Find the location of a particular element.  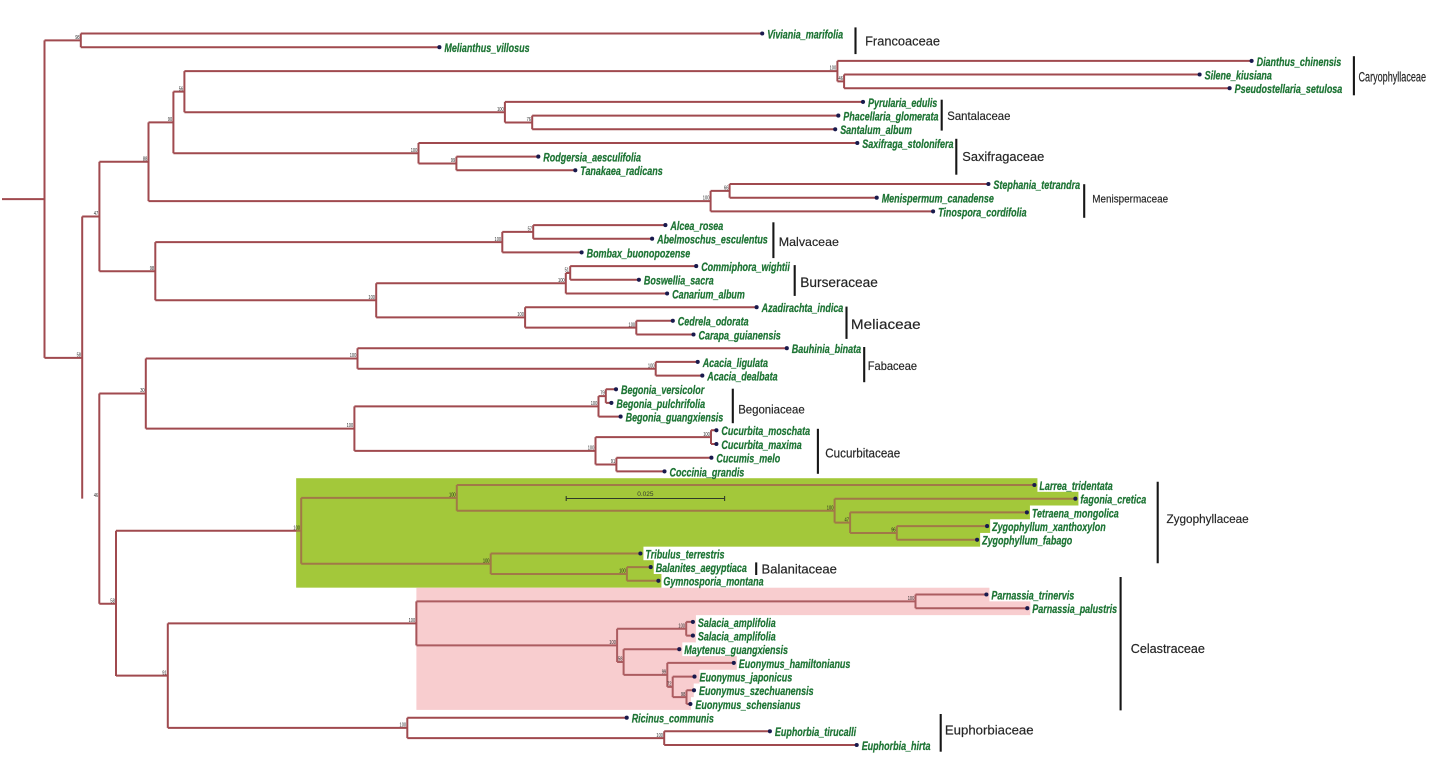

svg-text: Maytenus_guangxiensis is located at coordinates (736, 650).